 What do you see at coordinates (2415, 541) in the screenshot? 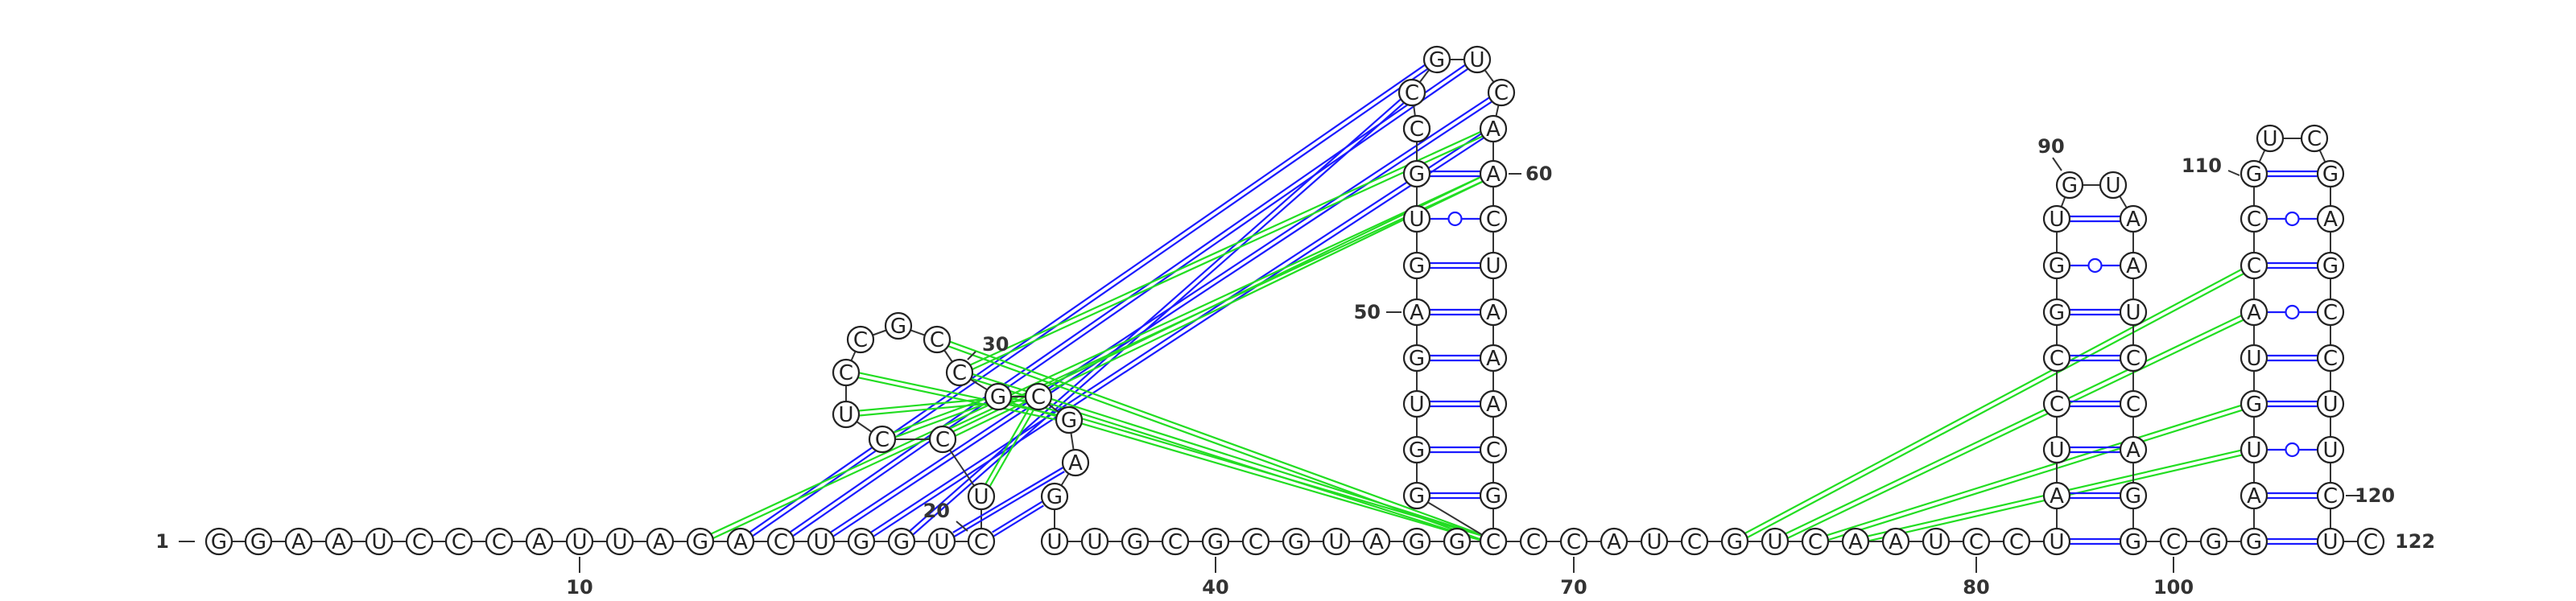
I see `position-label-end: 122` at bounding box center [2415, 541].